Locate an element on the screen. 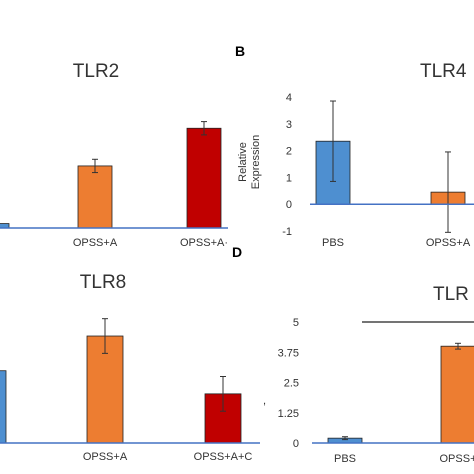  y-tick-label: -1 is located at coordinates (287, 232).